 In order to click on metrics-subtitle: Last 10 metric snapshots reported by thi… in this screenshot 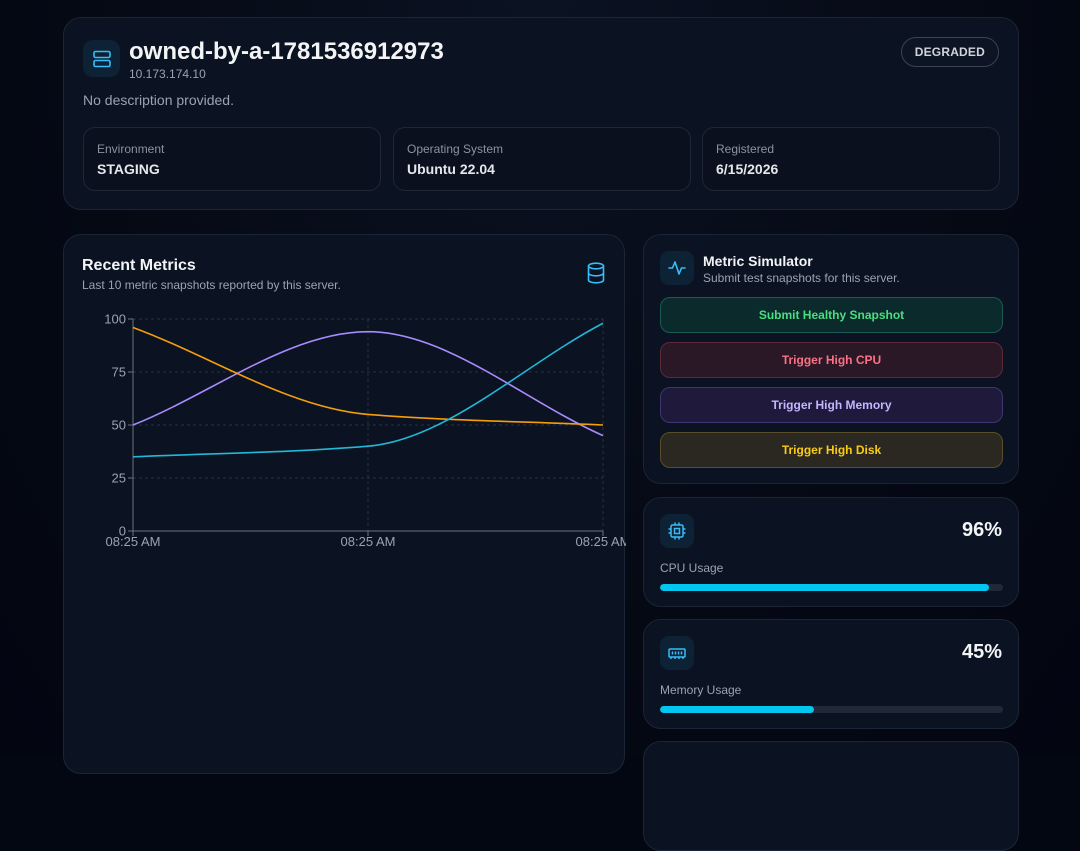, I will do `click(211, 285)`.